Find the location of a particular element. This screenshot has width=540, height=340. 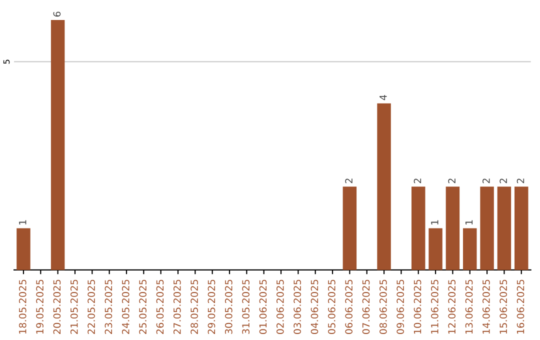

x-tick-label: 05.06.2025 is located at coordinates (332, 307).